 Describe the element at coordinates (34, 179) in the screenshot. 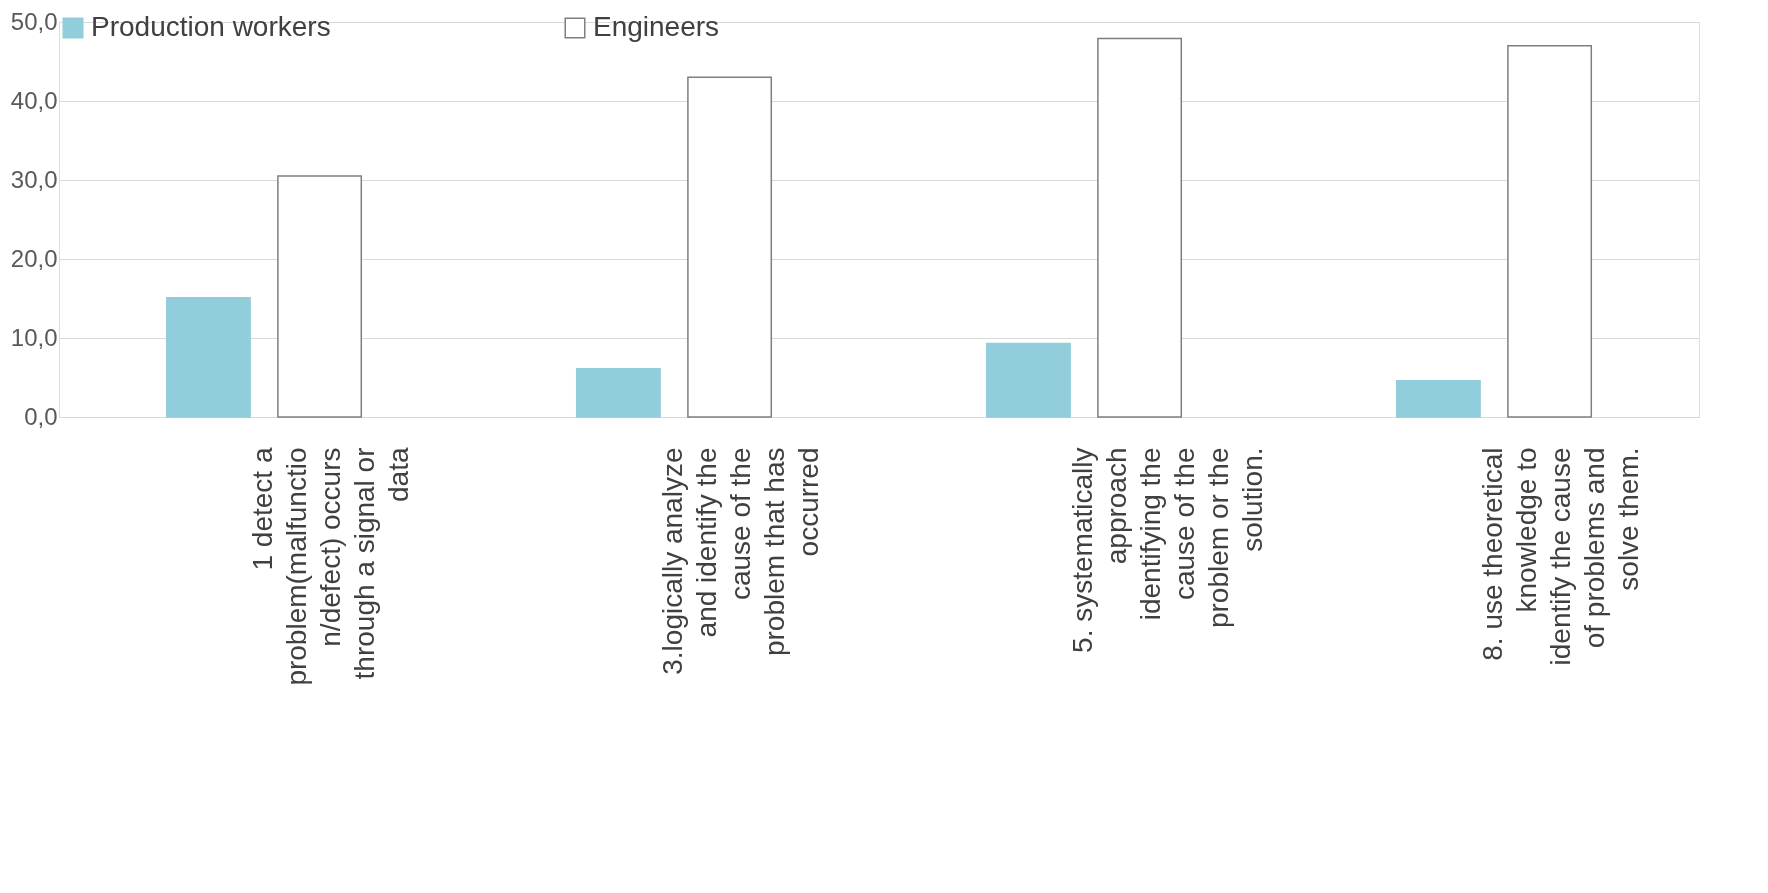

I see `y-tick-label: 30,0` at that location.